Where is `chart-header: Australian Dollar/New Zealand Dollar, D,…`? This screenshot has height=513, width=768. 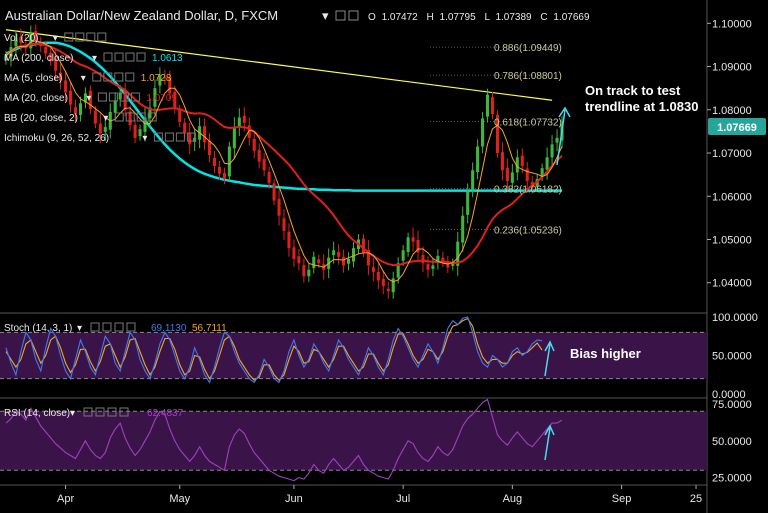 chart-header: Australian Dollar/New Zealand Dollar, D,… is located at coordinates (297, 15).